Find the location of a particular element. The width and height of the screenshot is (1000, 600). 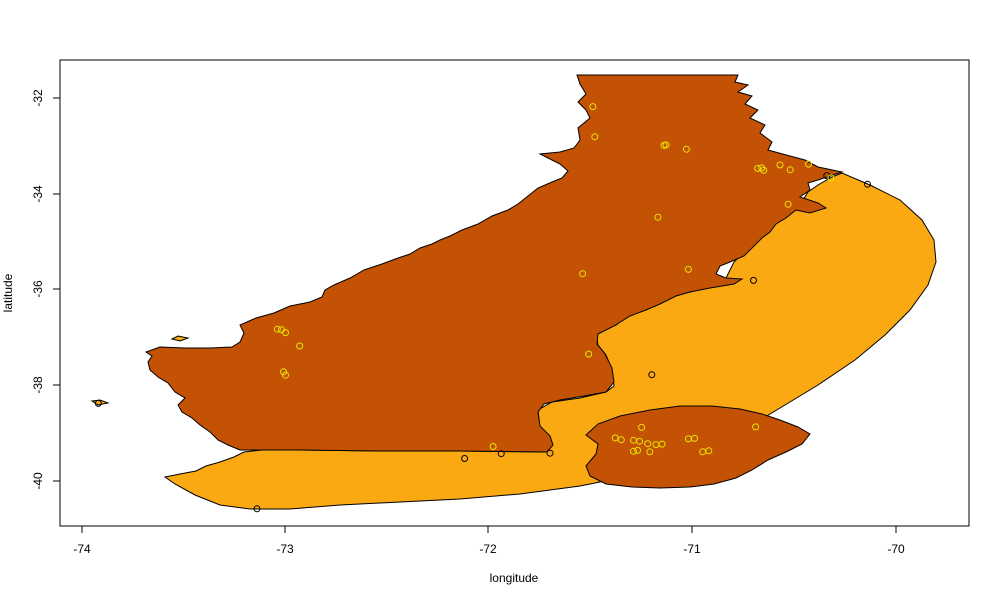

y-tick-label: -40 is located at coordinates (38, 481).